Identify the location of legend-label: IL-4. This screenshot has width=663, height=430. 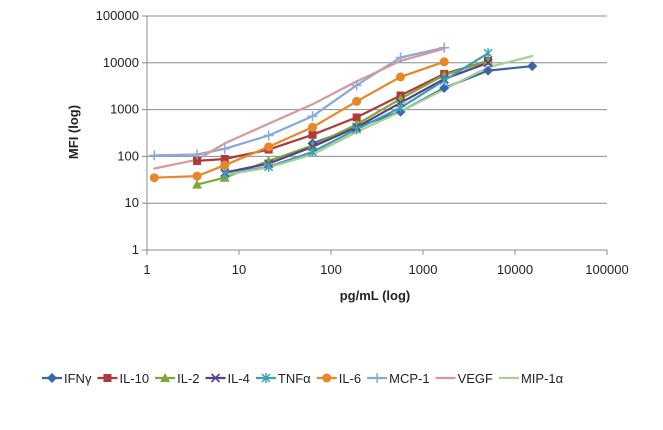
(239, 378).